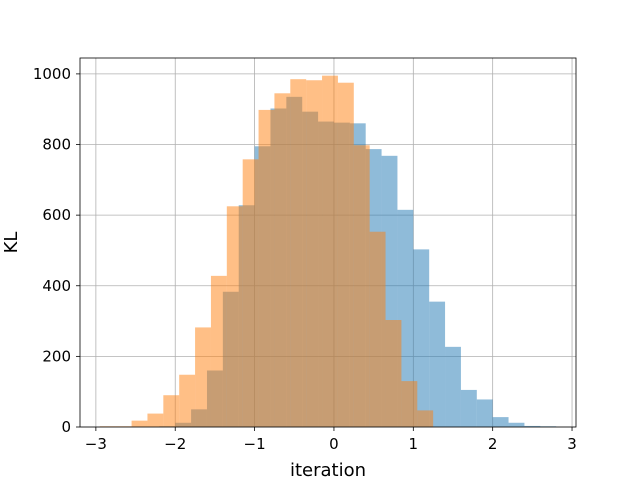  I want to click on x-tick-label: 0, so click(334, 444).